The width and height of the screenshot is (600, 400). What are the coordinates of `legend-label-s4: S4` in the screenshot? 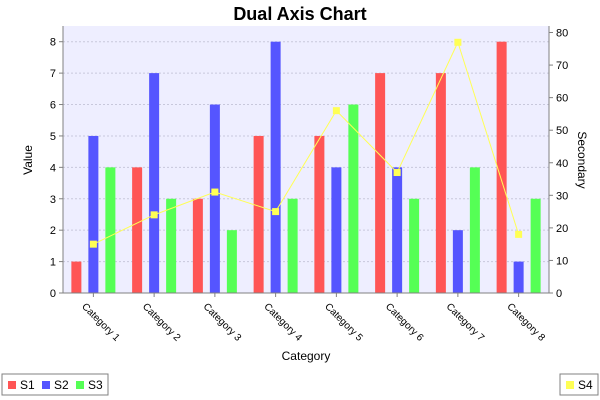 It's located at (585, 385).